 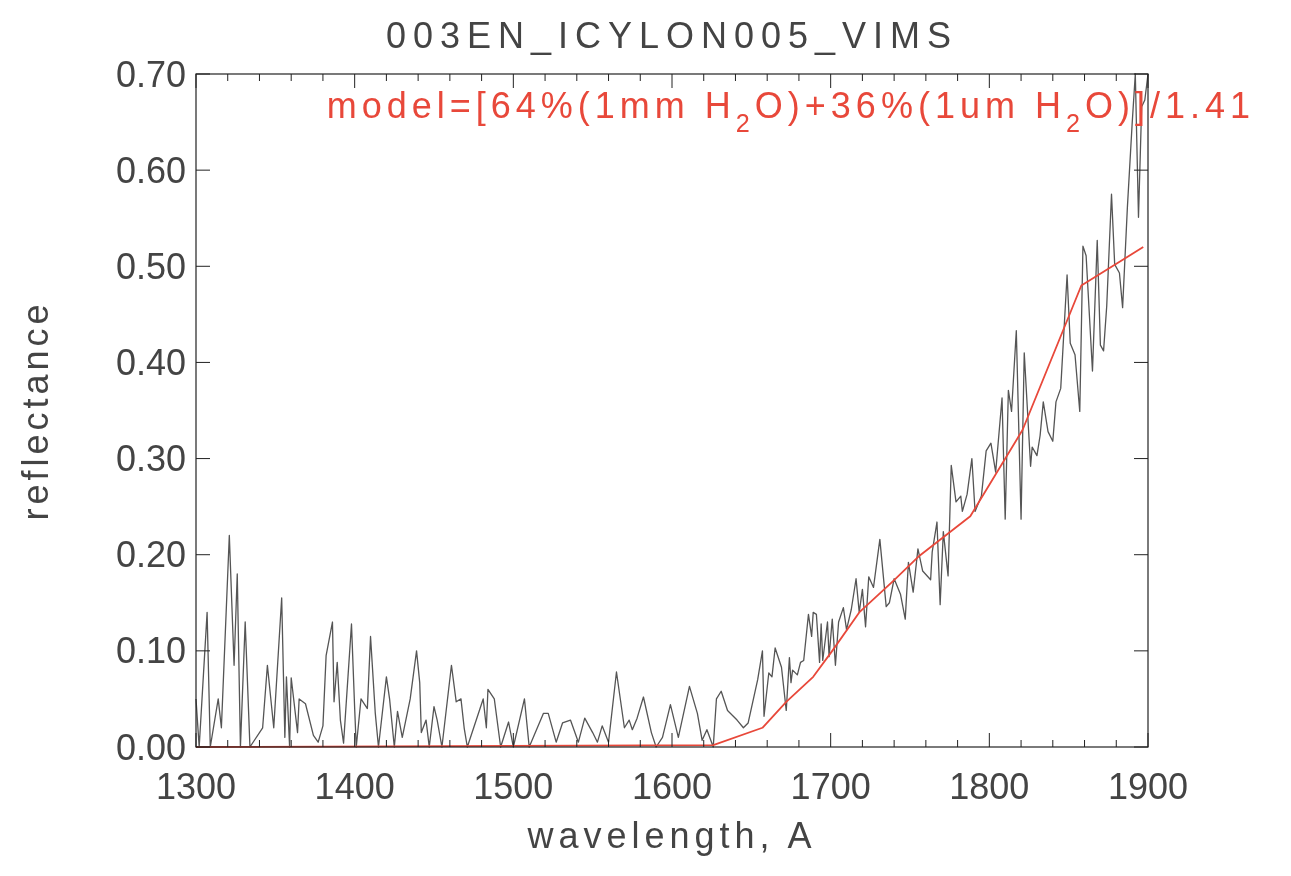 I want to click on y-tick-label: 0.70, so click(x=150, y=74).